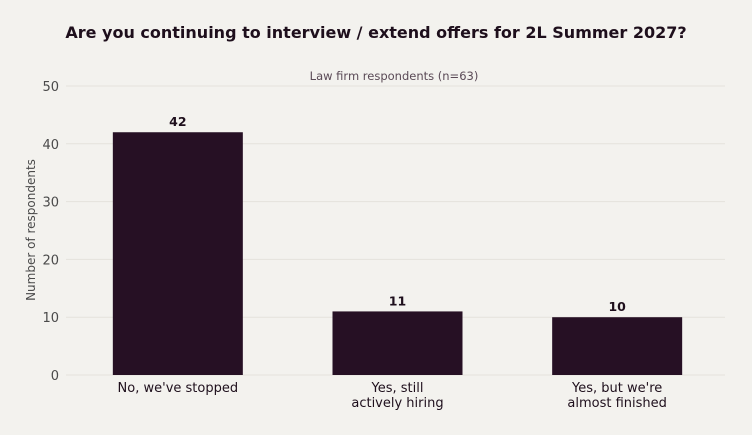 The width and height of the screenshot is (752, 435). What do you see at coordinates (397, 300) in the screenshot?
I see `data-label: 11` at bounding box center [397, 300].